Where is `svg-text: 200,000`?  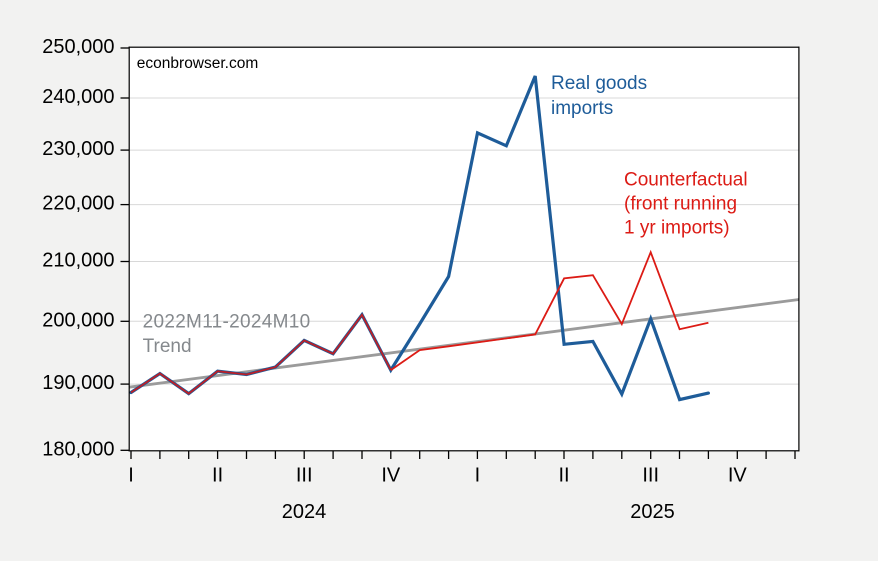
svg-text: 200,000 is located at coordinates (78, 320).